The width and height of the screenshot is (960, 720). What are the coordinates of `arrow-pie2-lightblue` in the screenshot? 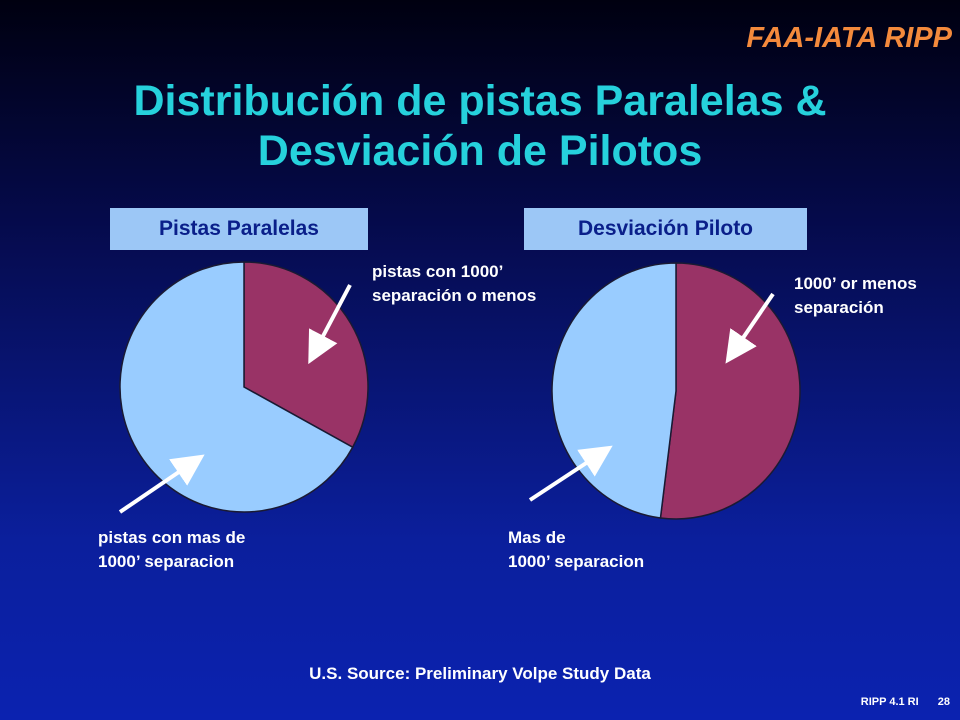 It's located at (570, 473).